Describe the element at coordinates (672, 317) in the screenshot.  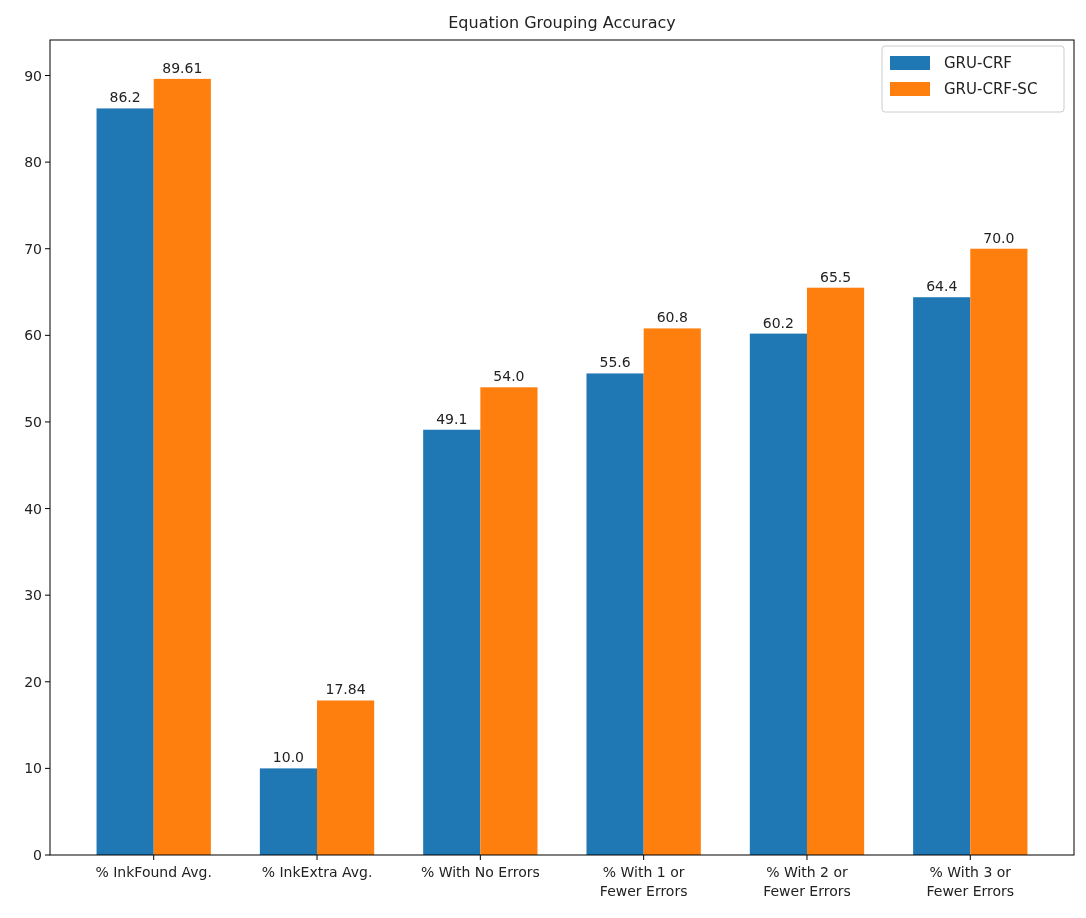
I see `data-label: 60.8` at that location.